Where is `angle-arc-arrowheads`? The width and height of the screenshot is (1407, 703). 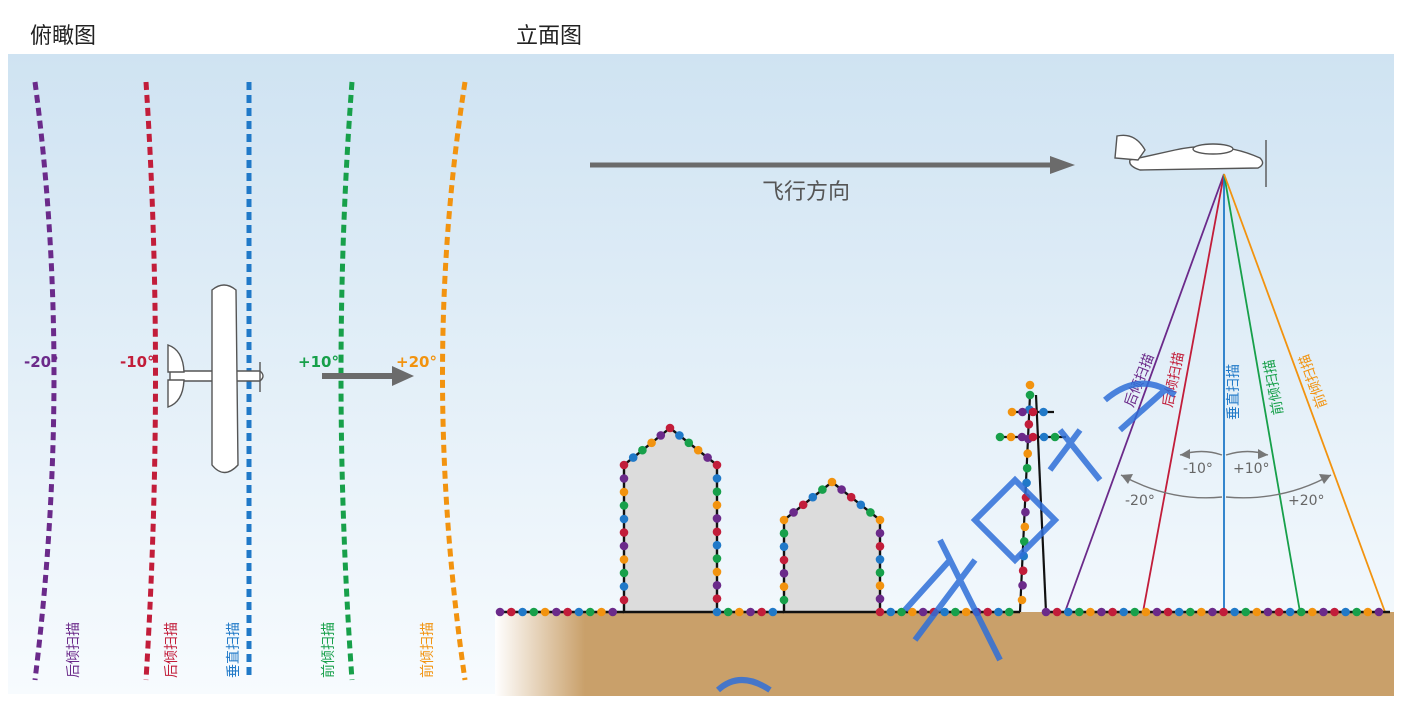 angle-arc-arrowheads is located at coordinates (1226, 466).